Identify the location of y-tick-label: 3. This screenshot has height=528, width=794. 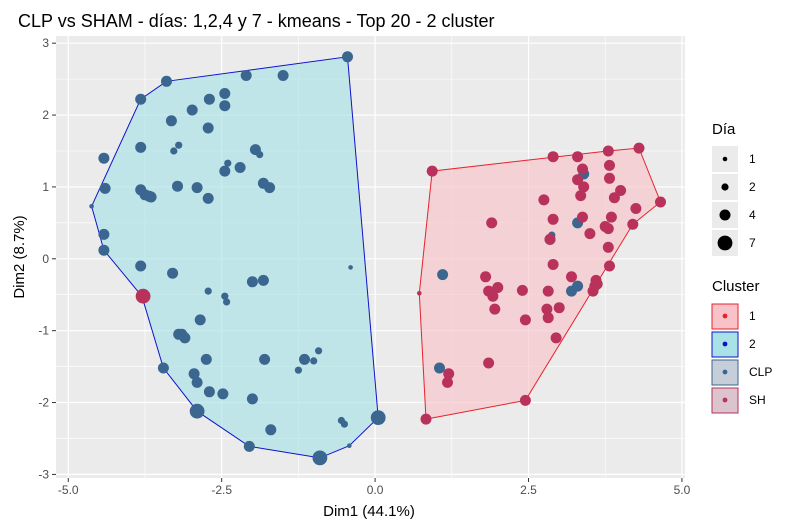
(45, 43).